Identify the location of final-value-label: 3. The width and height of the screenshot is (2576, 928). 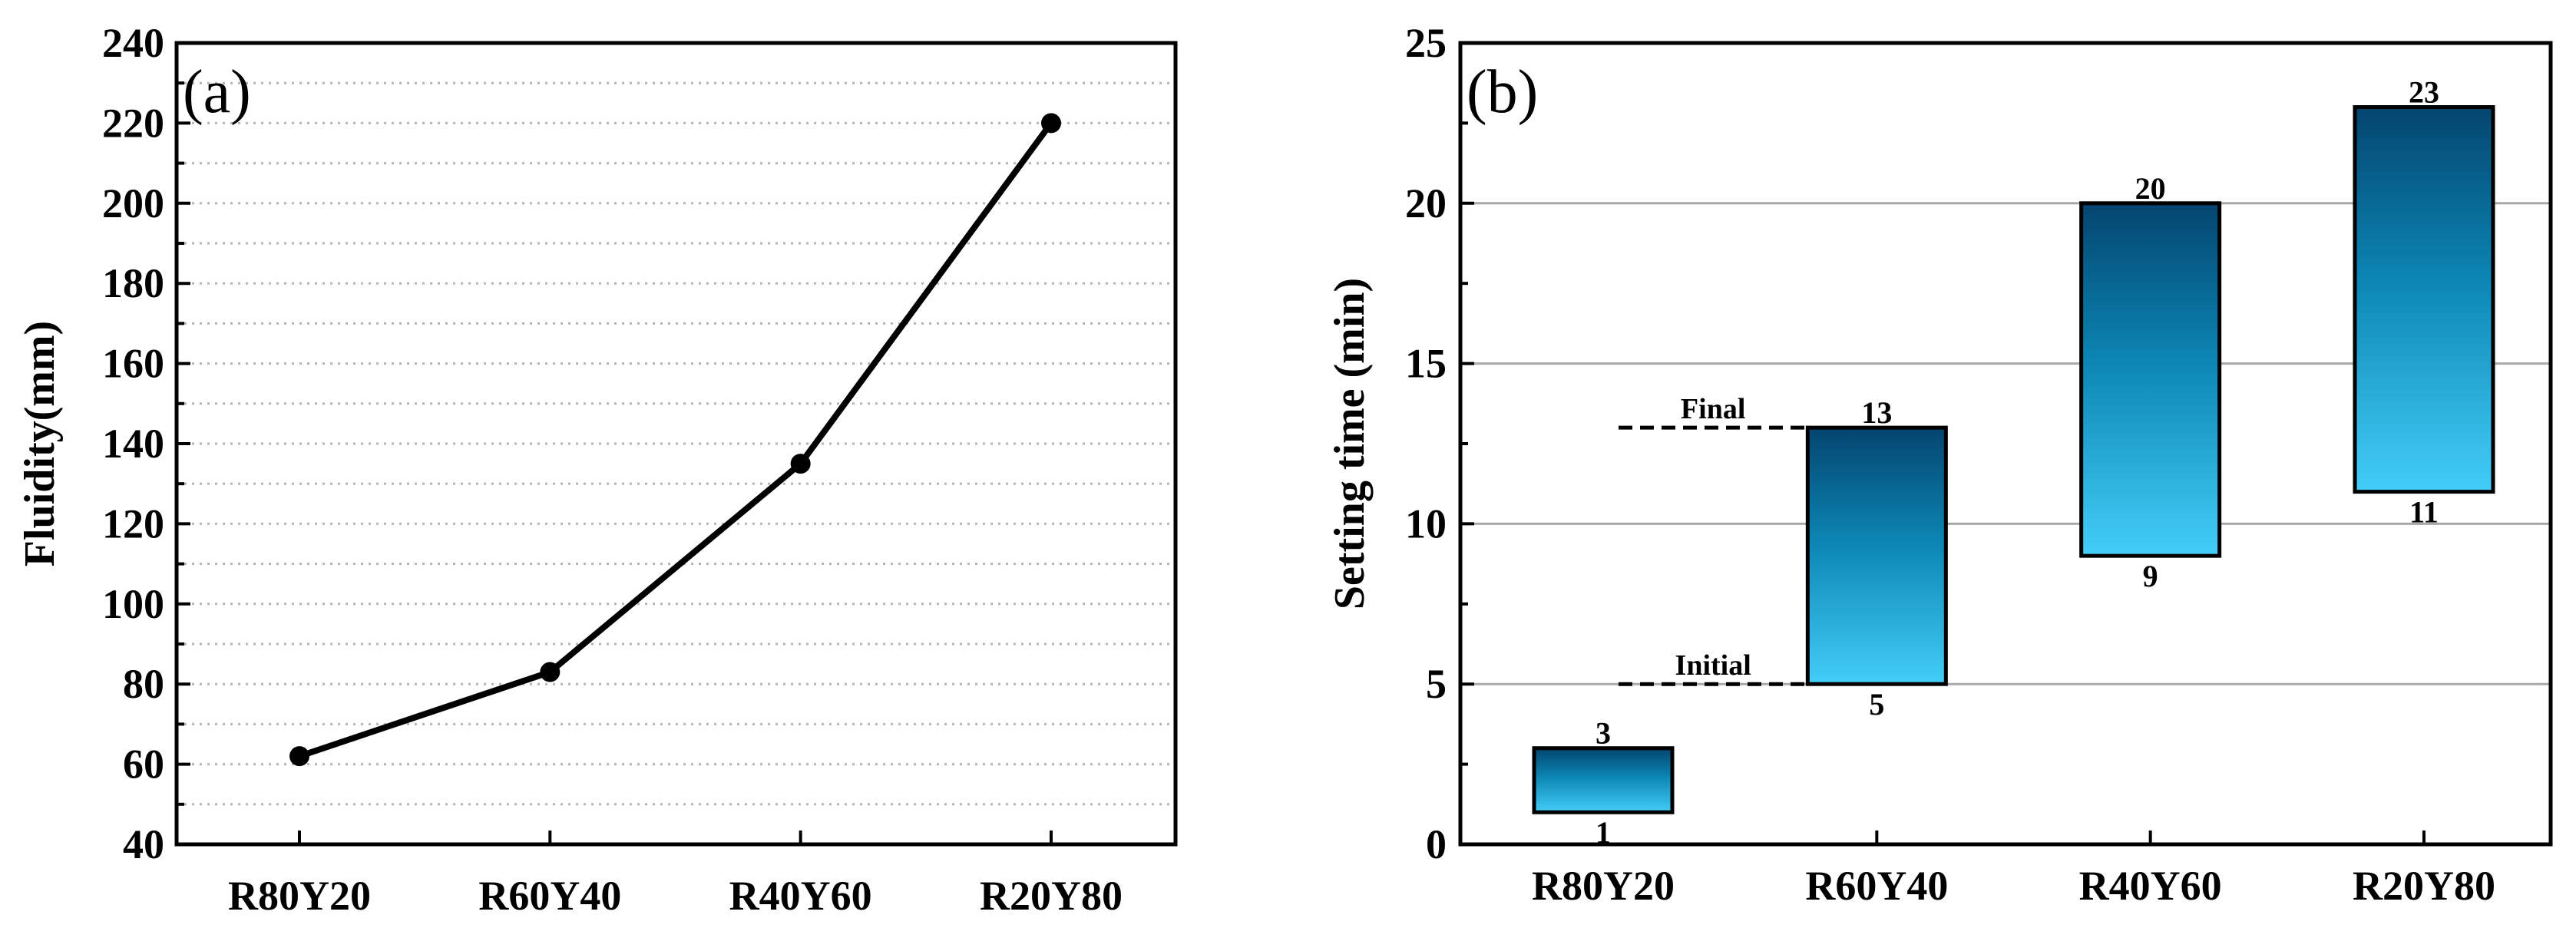
(1604, 733).